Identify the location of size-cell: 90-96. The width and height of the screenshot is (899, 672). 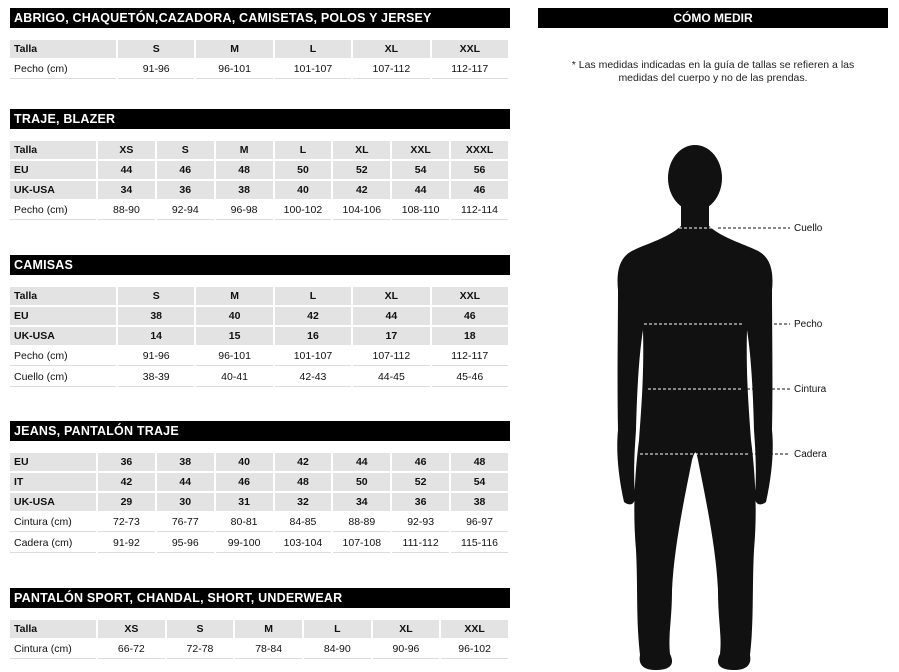
(406, 649).